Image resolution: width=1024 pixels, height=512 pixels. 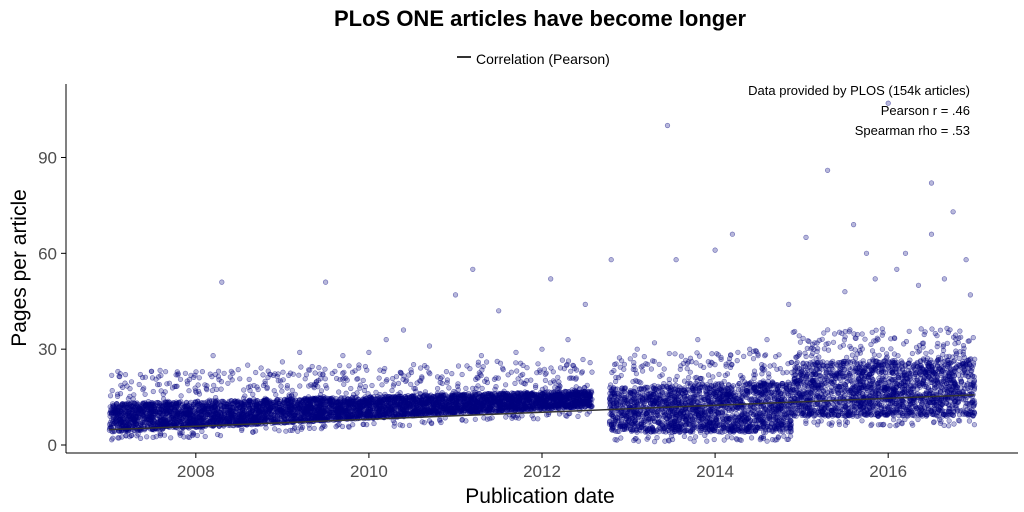 I want to click on legend: Correlation (Pearson), so click(x=533, y=59).